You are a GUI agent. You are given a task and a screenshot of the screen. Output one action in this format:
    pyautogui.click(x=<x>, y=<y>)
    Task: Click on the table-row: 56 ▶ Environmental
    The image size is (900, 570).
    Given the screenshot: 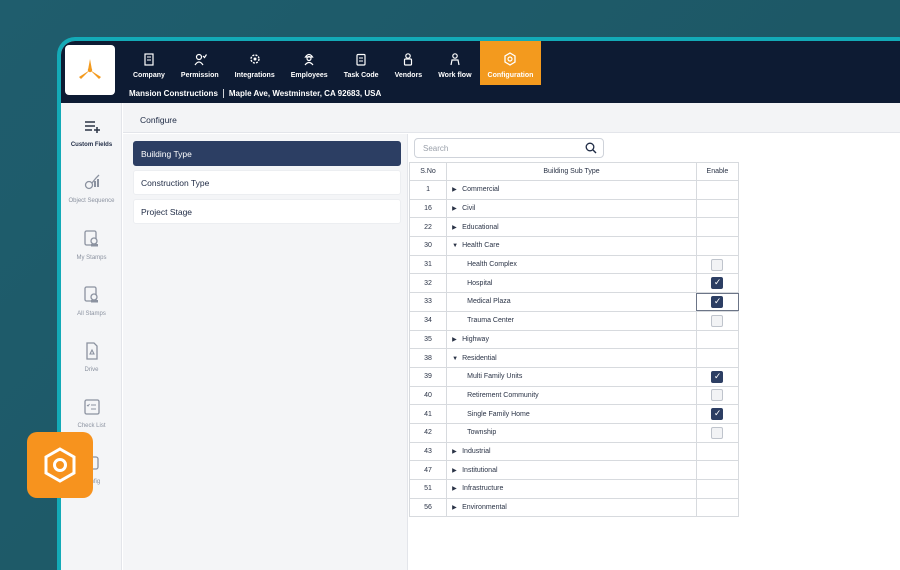 What is the action you would take?
    pyautogui.click(x=574, y=507)
    